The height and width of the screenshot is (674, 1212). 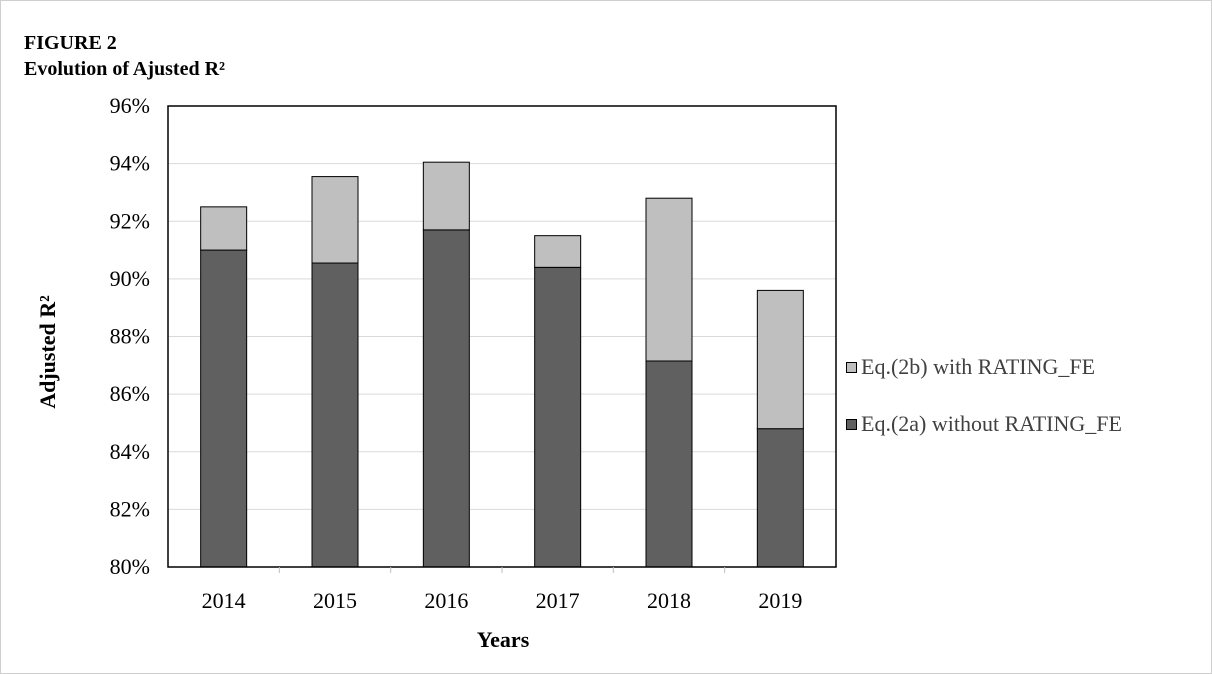 What do you see at coordinates (669, 464) in the screenshot?
I see `bar-eq2a-2018` at bounding box center [669, 464].